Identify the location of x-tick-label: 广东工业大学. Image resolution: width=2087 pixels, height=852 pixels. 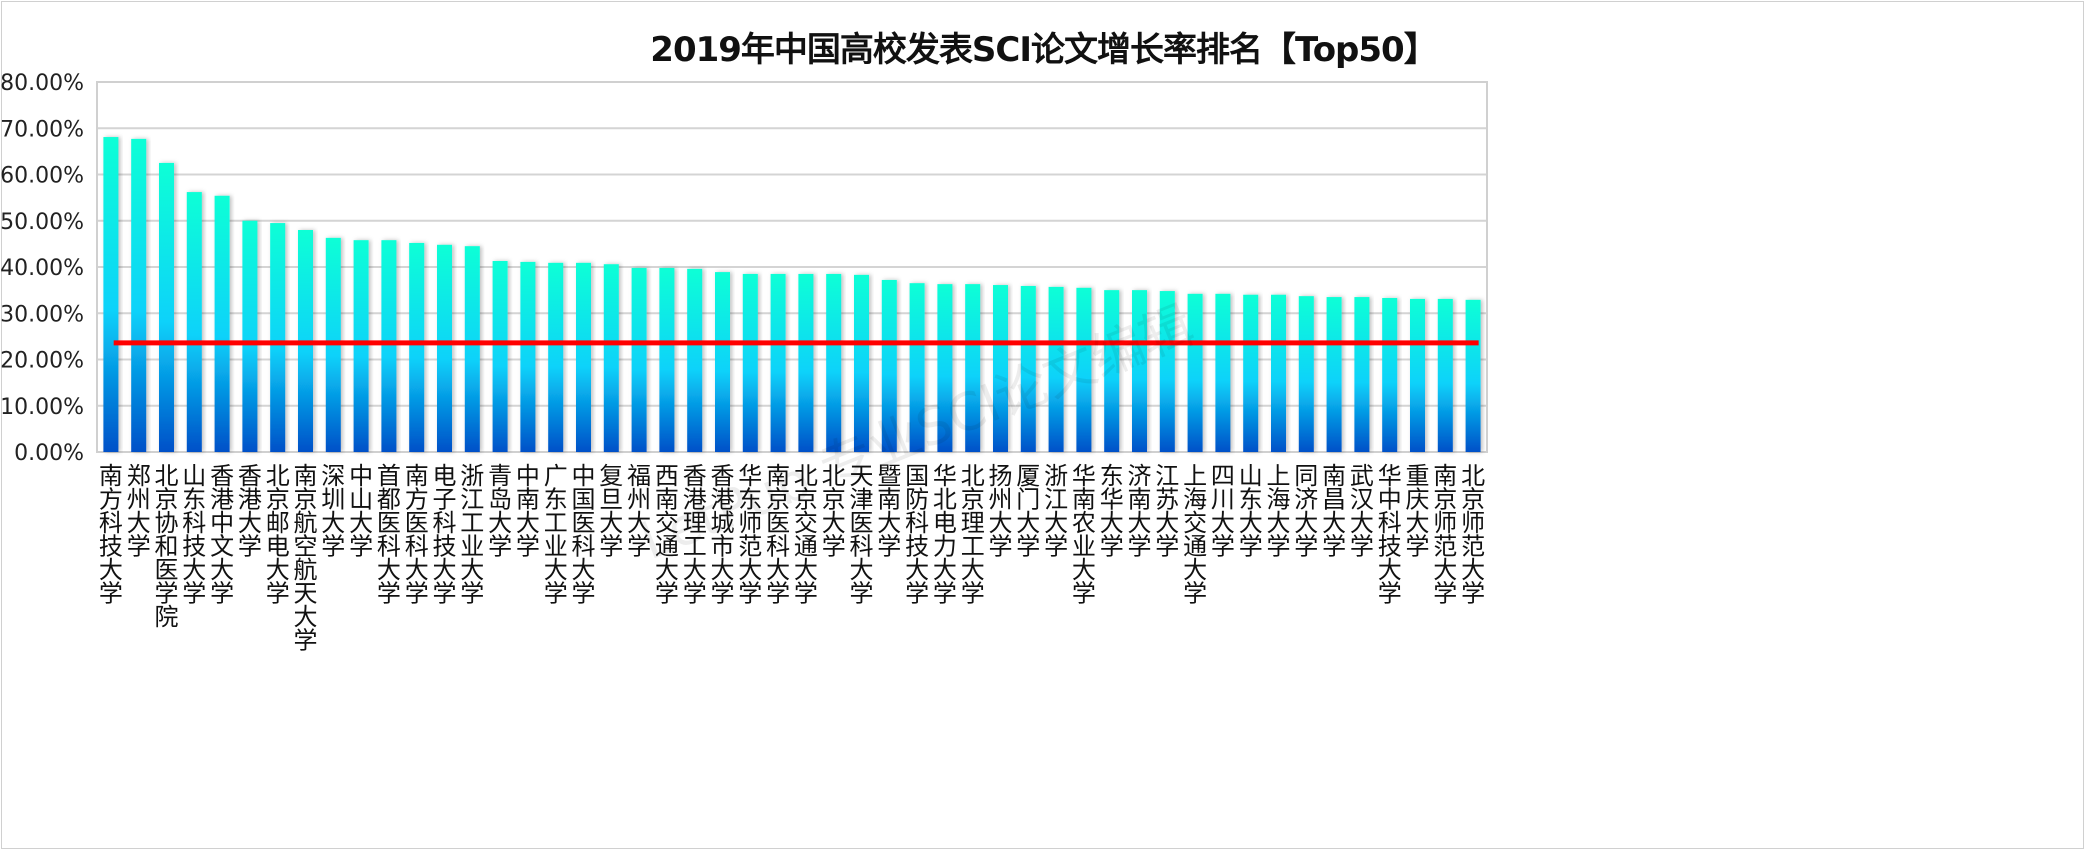
(556, 535).